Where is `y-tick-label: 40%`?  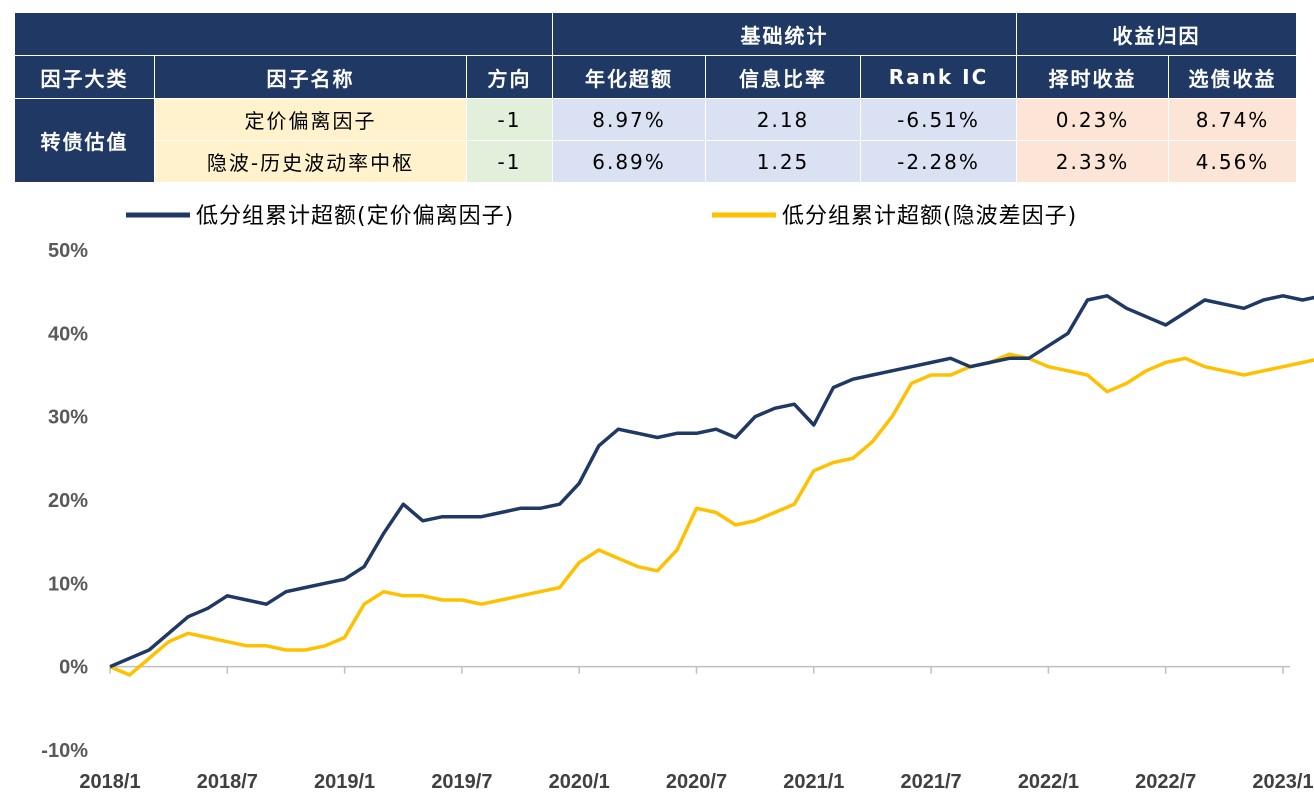 y-tick-label: 40% is located at coordinates (68, 334).